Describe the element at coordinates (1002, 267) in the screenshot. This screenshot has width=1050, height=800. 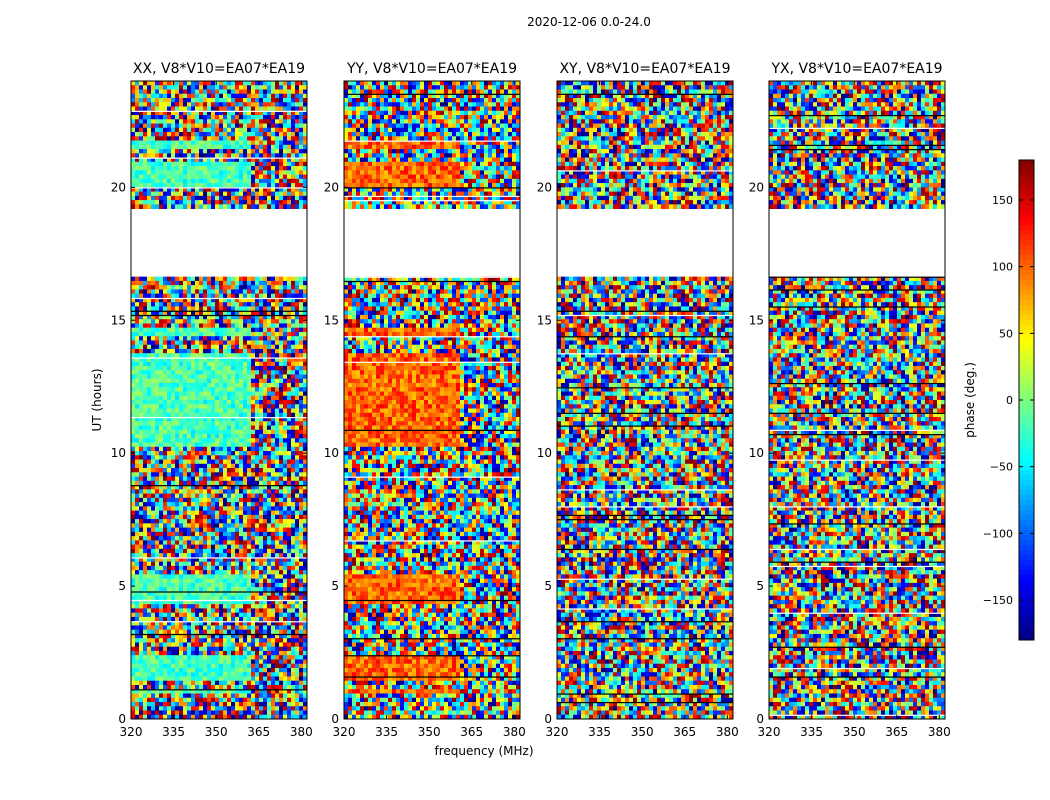
I see `colorbar-tick-label: 100` at that location.